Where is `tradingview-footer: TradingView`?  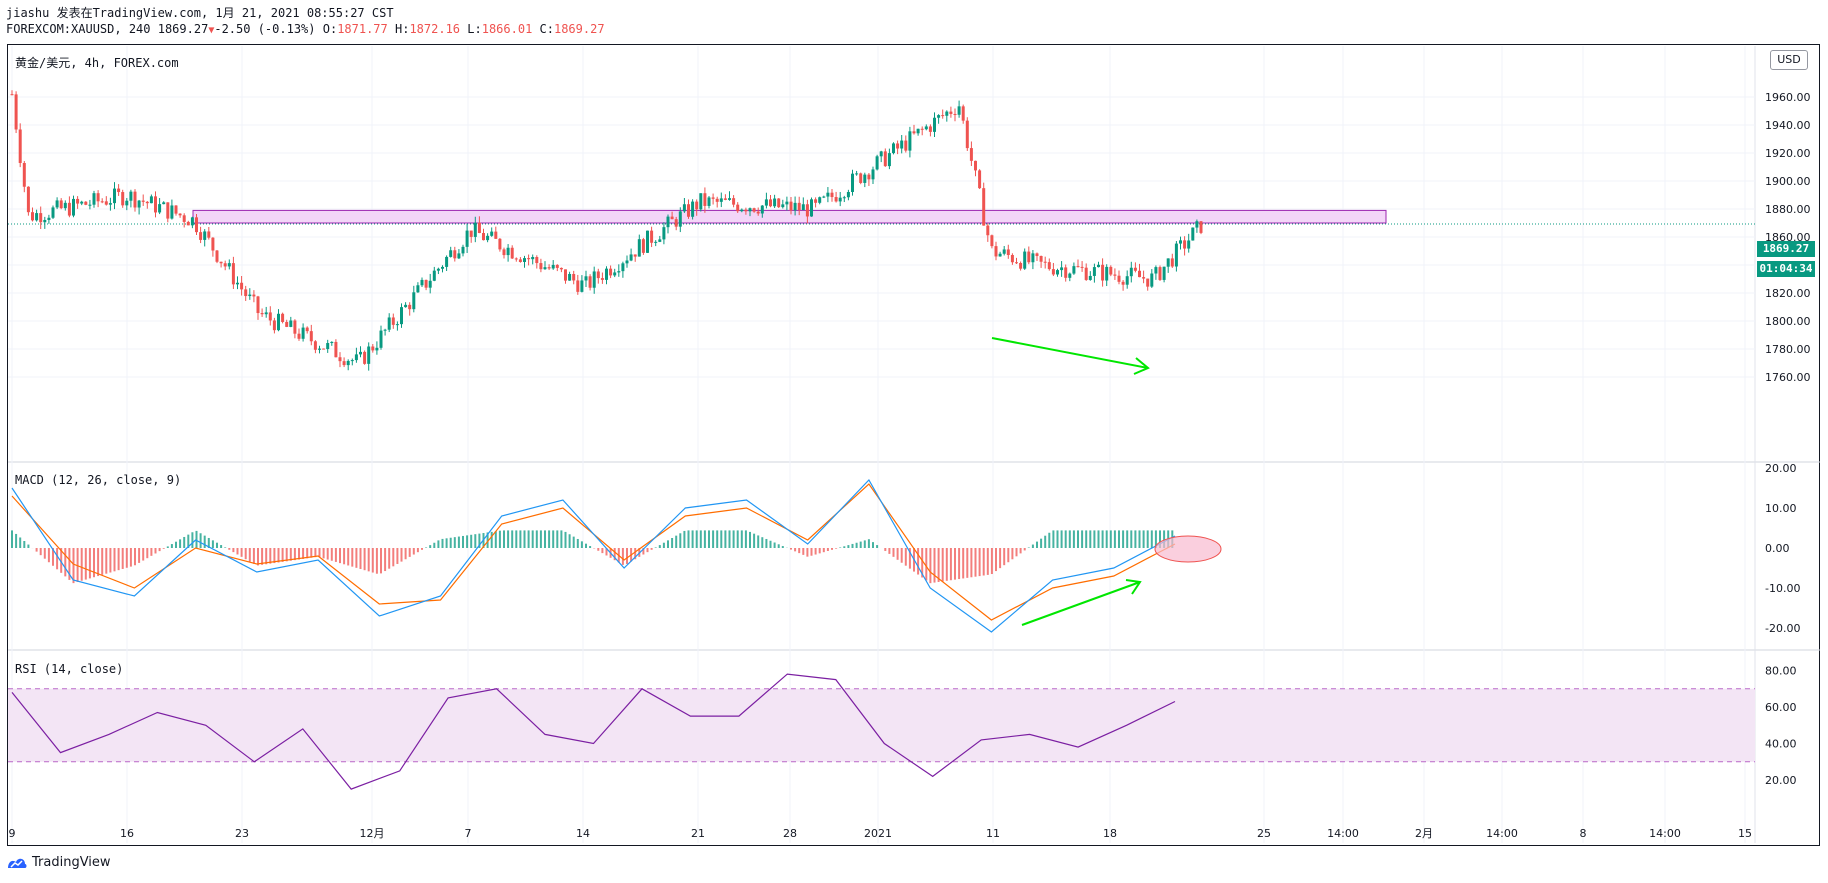 tradingview-footer: TradingView is located at coordinates (58, 862).